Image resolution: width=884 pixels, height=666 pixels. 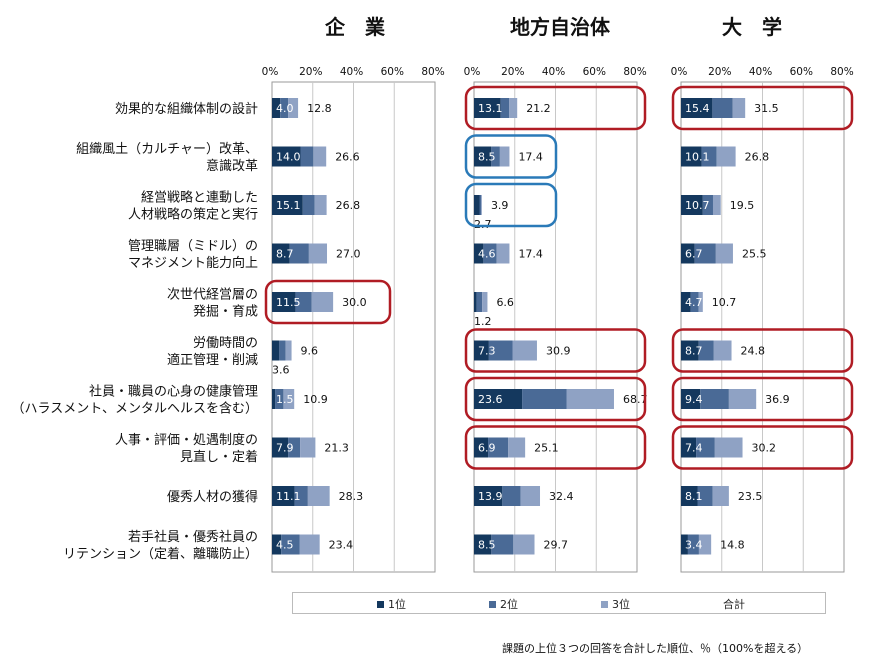 I want to click on group1-bar-8-rank1, so click(x=488, y=496).